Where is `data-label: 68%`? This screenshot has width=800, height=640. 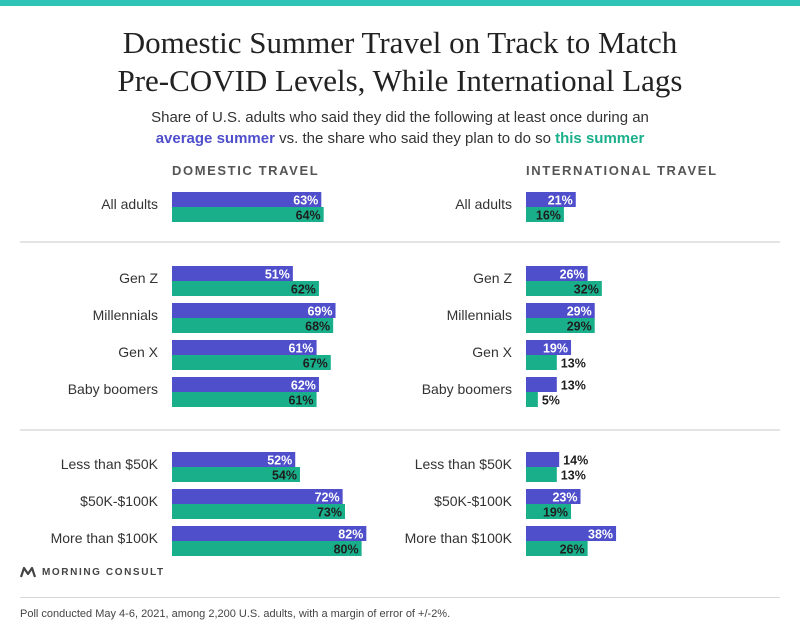 data-label: 68% is located at coordinates (317, 327).